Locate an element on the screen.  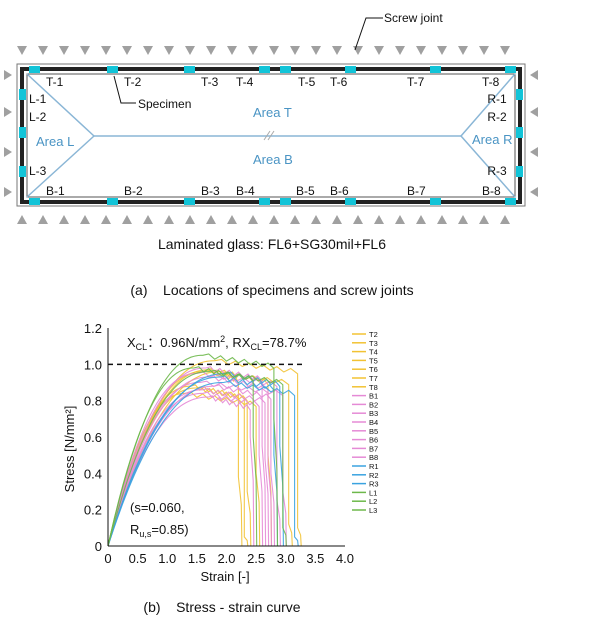
legend-label: B3 is located at coordinates (373, 413).